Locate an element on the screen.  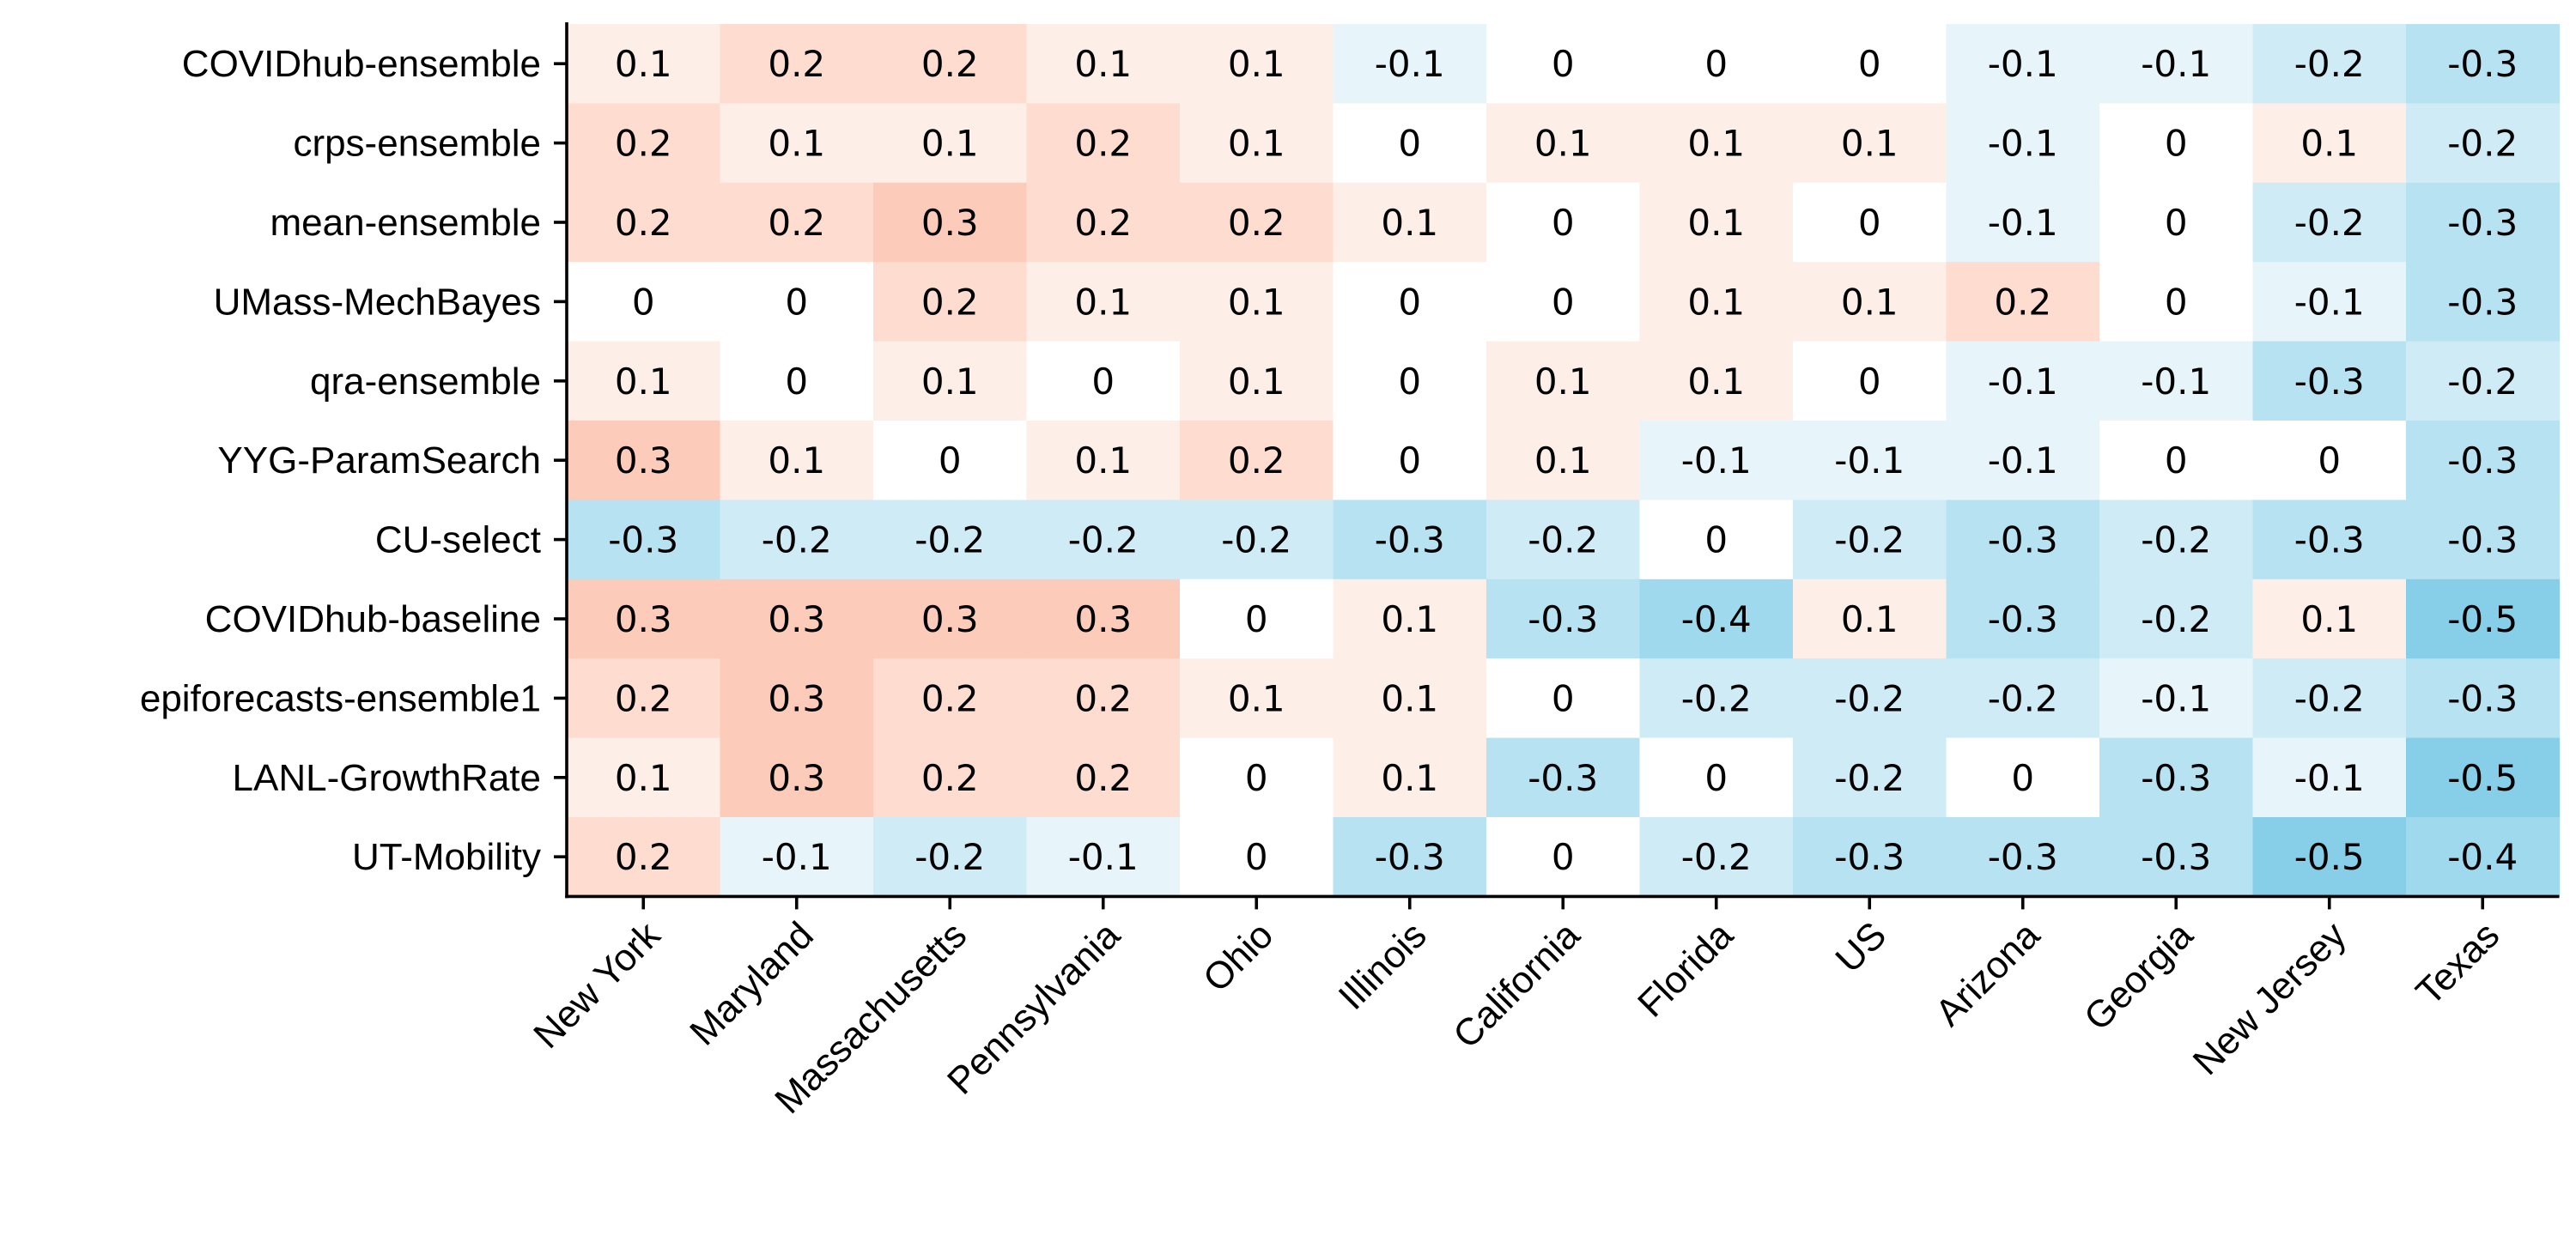
cell-value-label: -0.4 is located at coordinates (2482, 857).